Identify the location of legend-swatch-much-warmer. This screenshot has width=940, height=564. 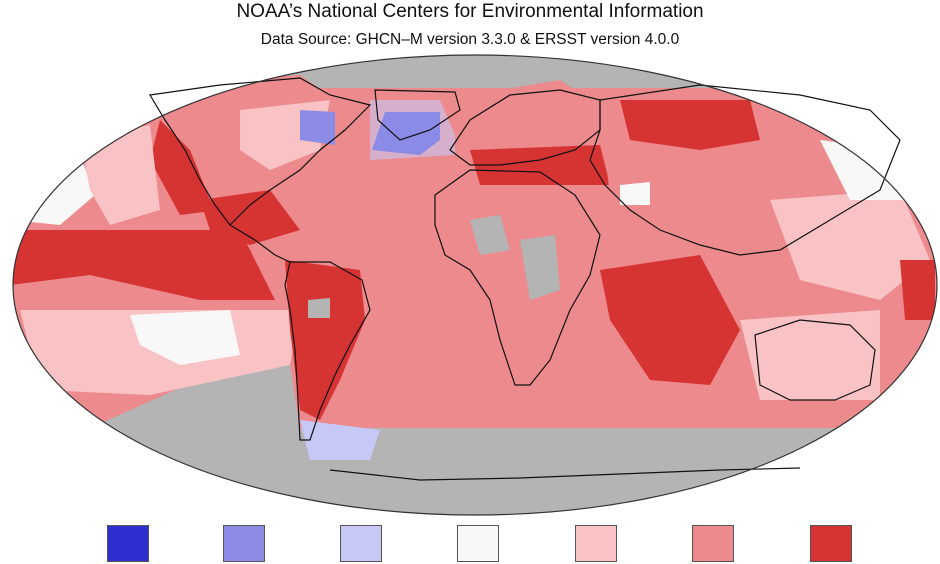
(831, 543).